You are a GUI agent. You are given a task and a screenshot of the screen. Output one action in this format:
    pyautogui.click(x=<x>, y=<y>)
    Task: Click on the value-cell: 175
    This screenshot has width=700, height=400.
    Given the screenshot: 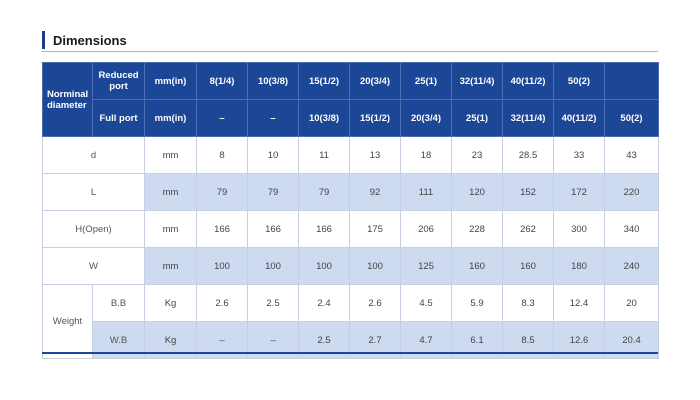 What is the action you would take?
    pyautogui.click(x=375, y=229)
    